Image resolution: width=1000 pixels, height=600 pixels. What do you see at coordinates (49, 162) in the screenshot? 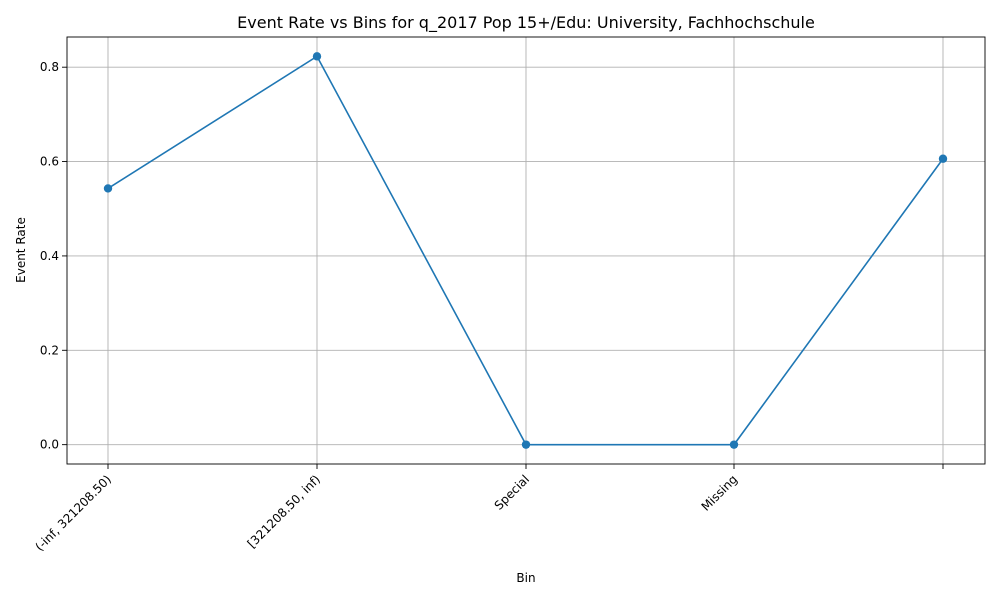
I see `y-tick-label: 0.6` at bounding box center [49, 162].